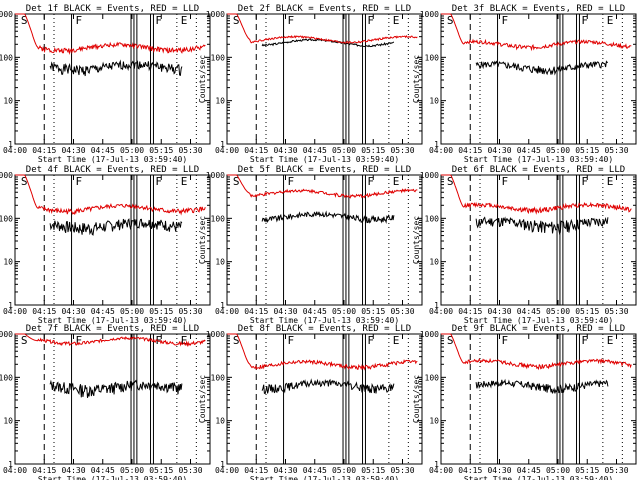 This screenshot has width=640, height=480. Describe the element at coordinates (112, 9) in the screenshot. I see `chart-title: Det 1f BLACK = Events, RED = LLD` at that location.